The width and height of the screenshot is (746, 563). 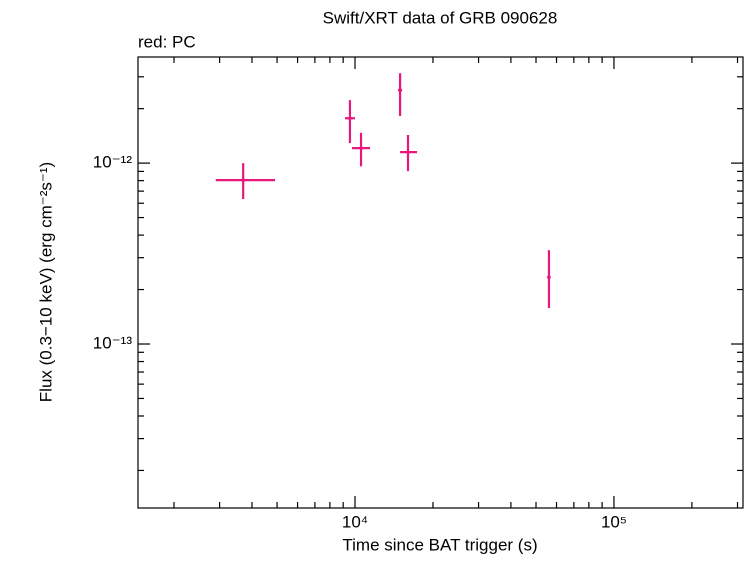 I want to click on subtitle: red: PC, so click(x=167, y=41).